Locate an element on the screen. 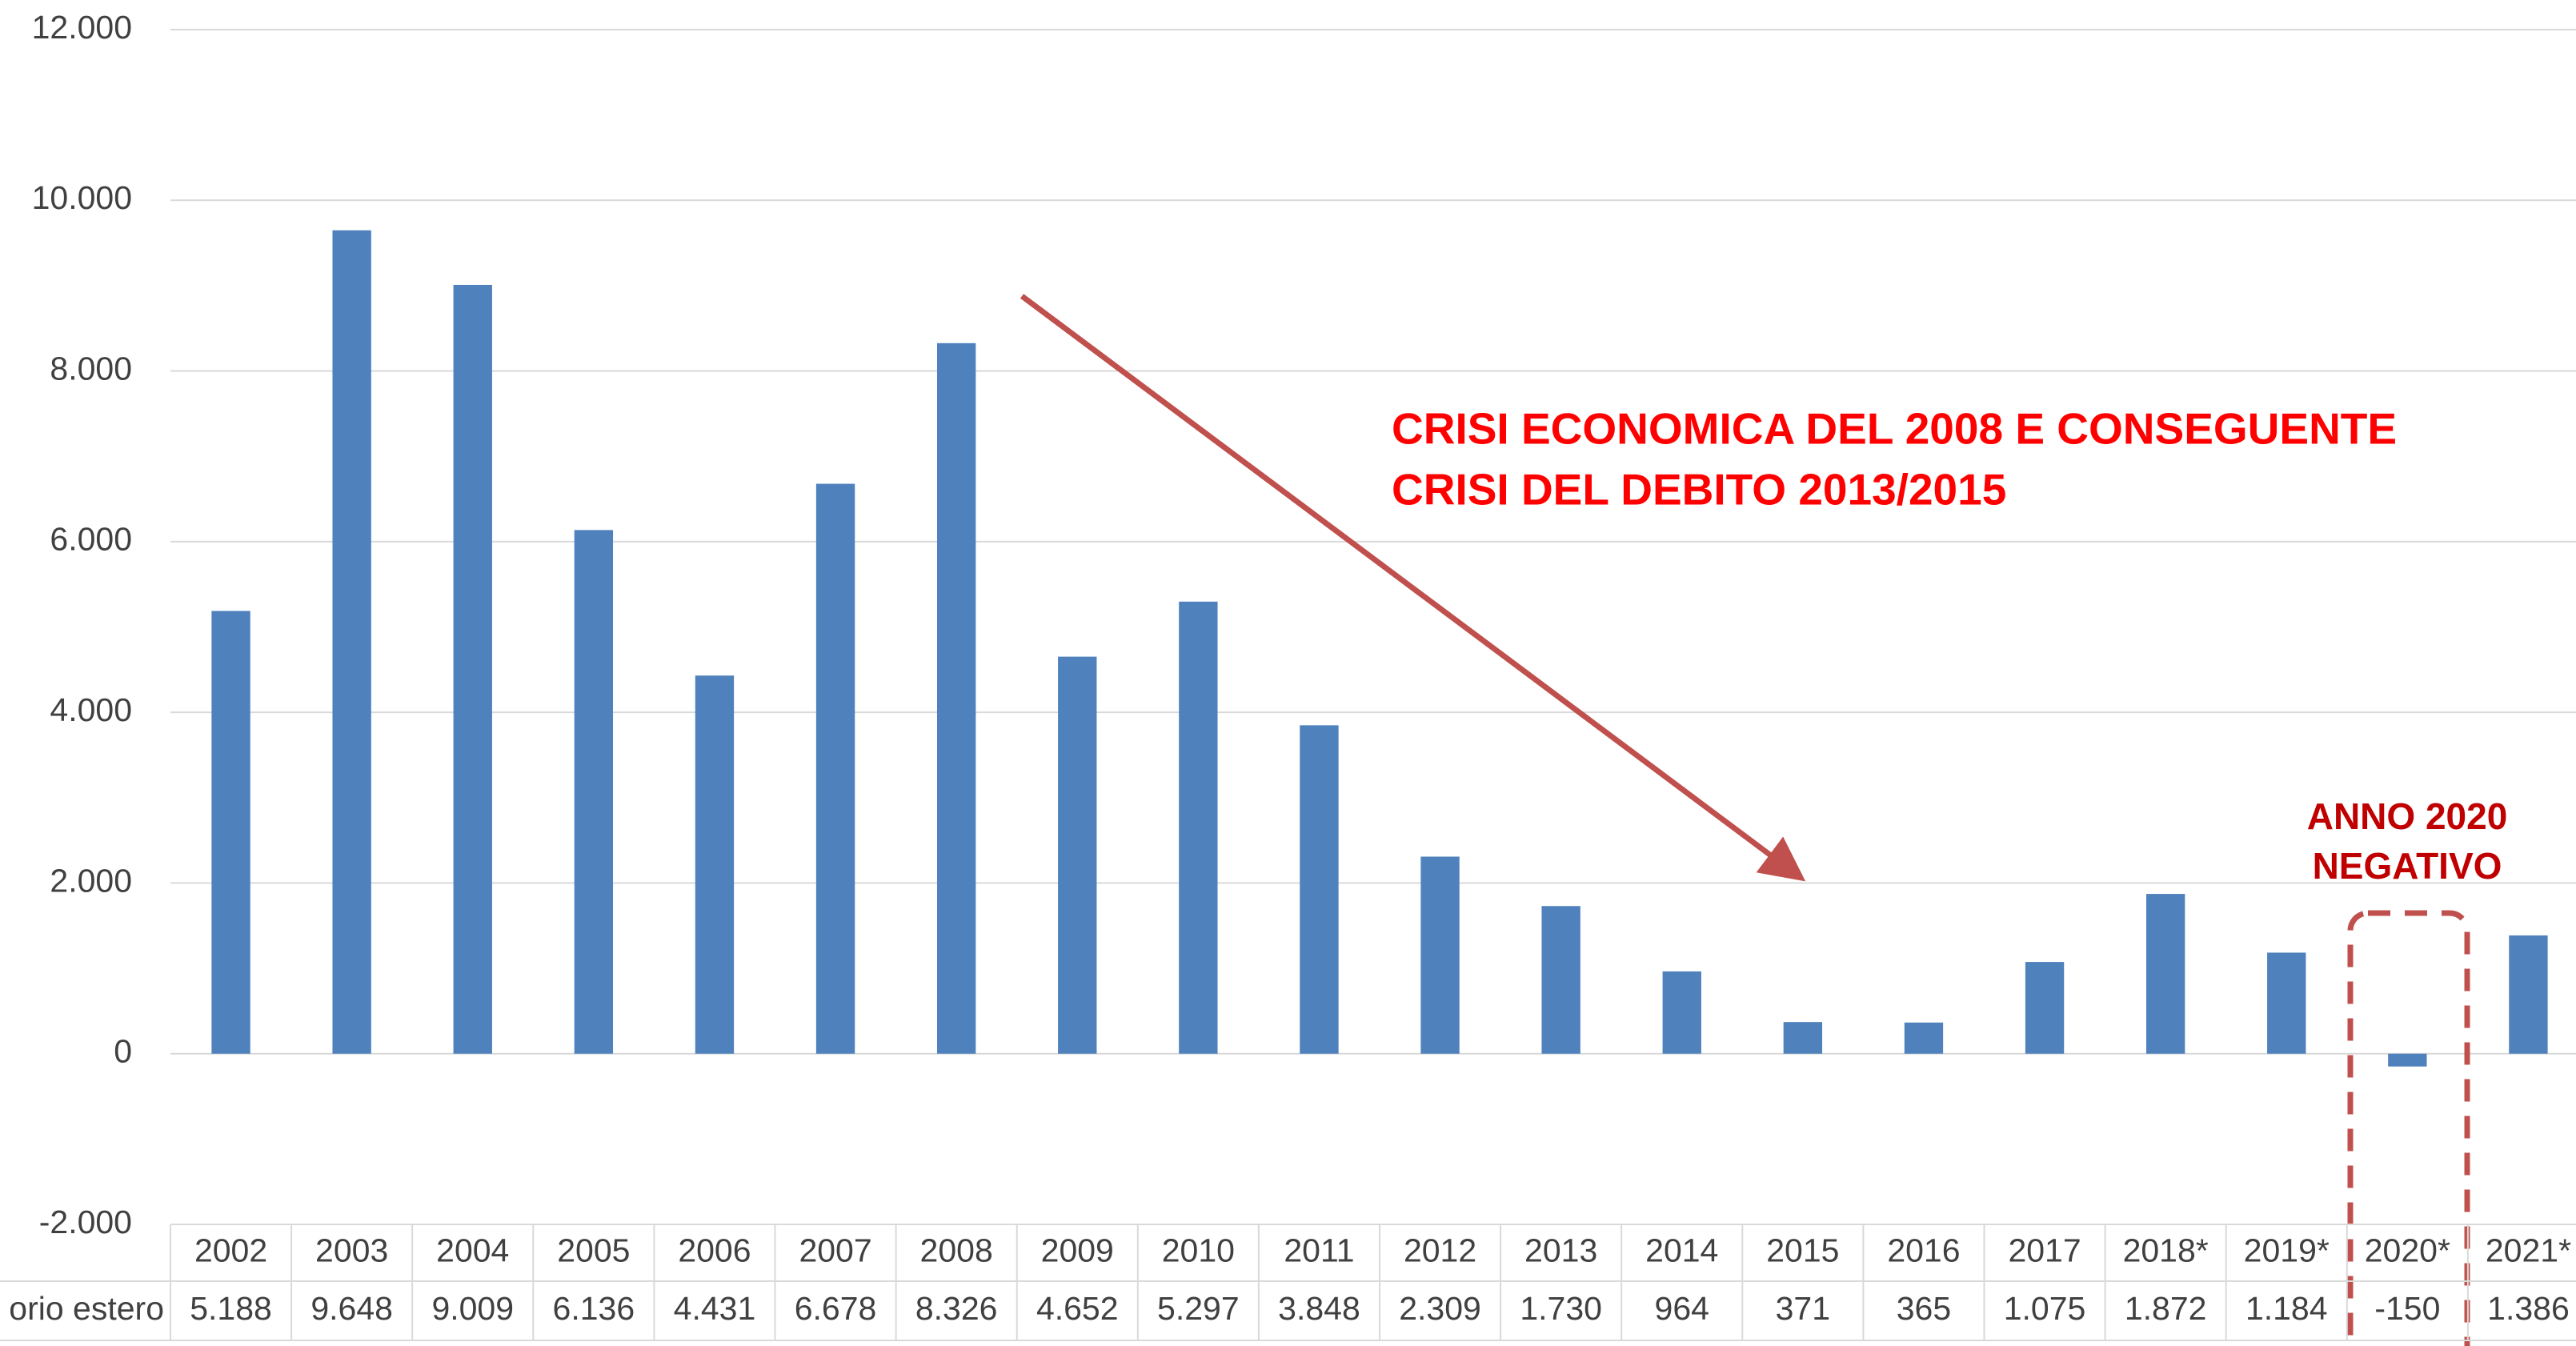 Image resolution: width=2576 pixels, height=1346 pixels. value-label: 1.730 is located at coordinates (1561, 1308).